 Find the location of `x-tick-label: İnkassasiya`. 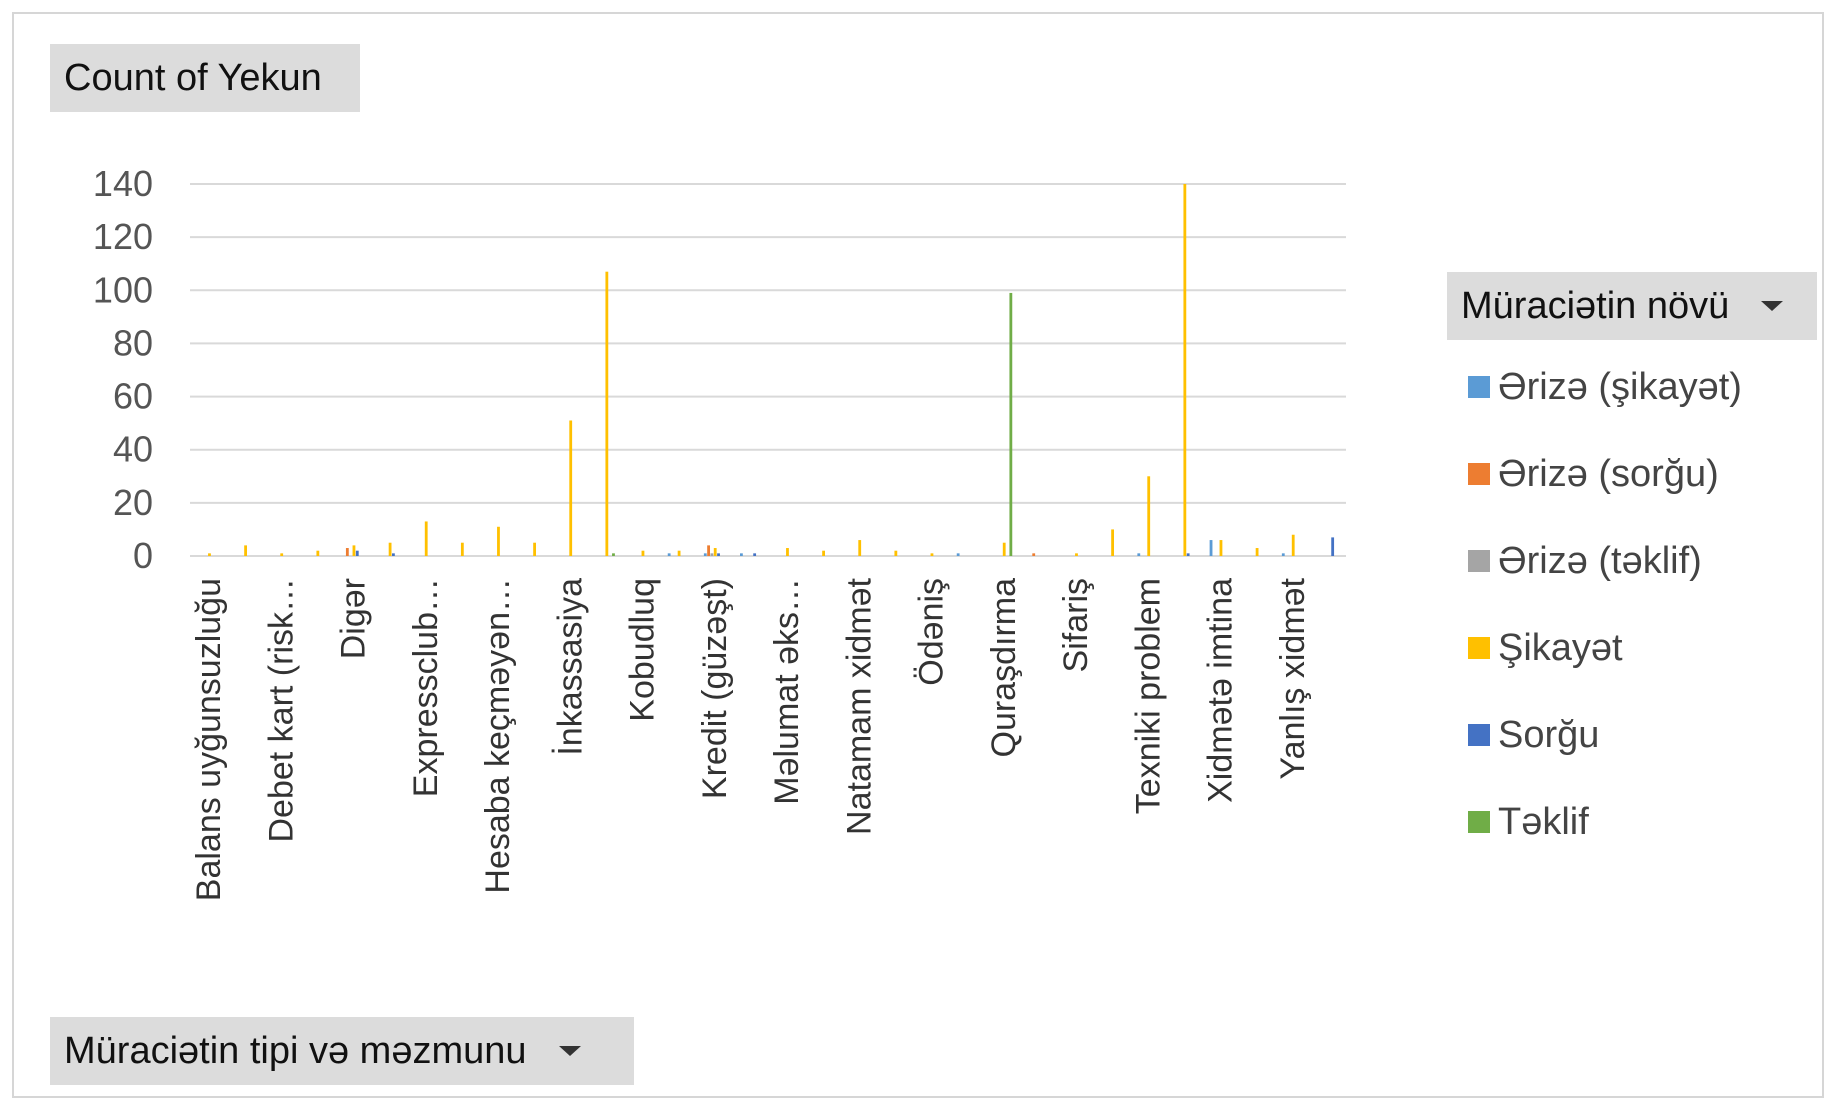

x-tick-label: İnkassasiya is located at coordinates (570, 667).